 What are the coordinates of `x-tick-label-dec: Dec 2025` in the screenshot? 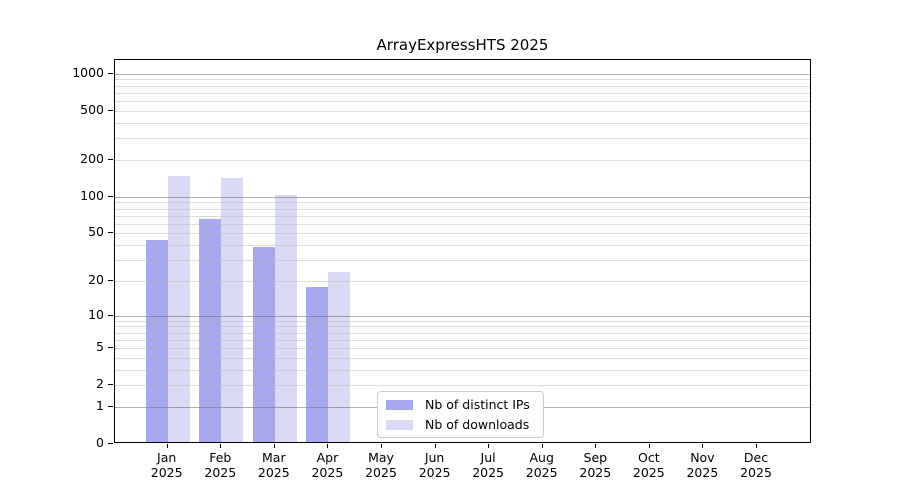 It's located at (756, 465).